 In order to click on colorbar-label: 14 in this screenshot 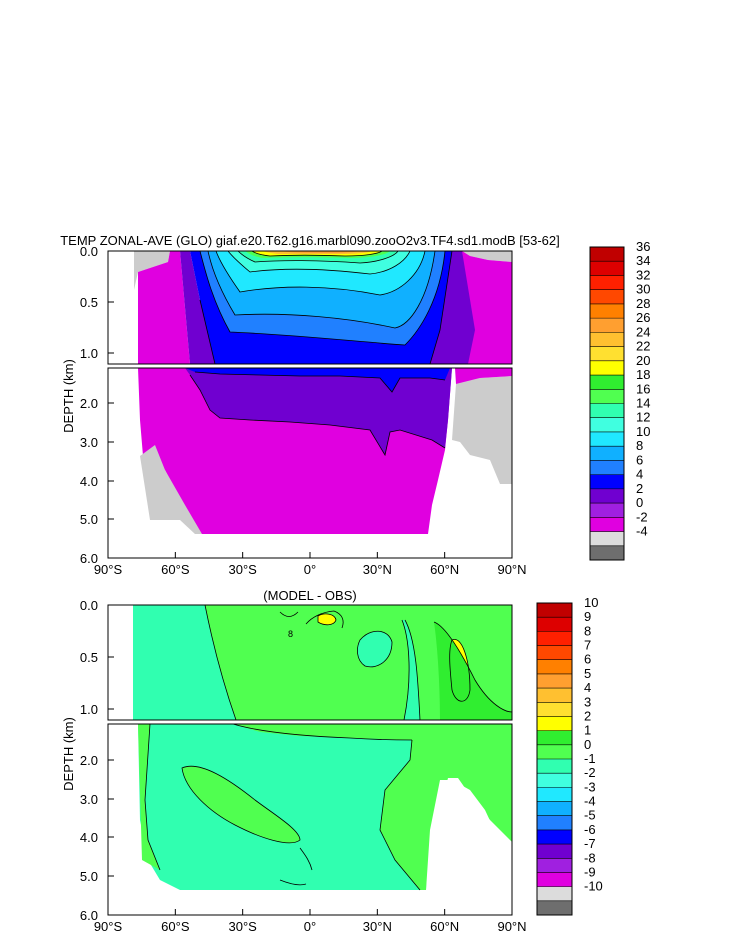, I will do `click(643, 403)`.